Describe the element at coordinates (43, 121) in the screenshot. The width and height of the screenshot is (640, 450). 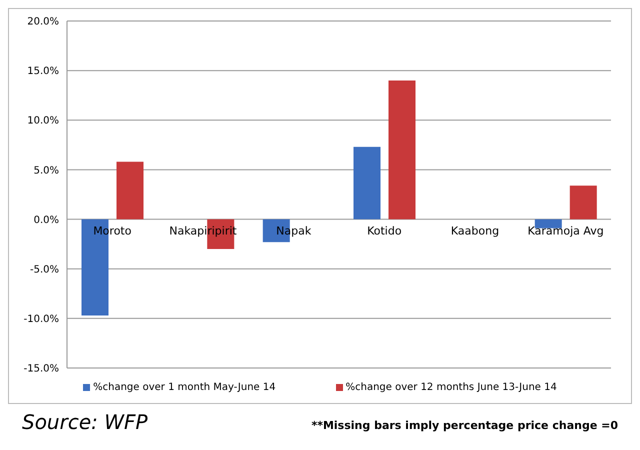
I see `y-tick-label: 10.0%` at that location.